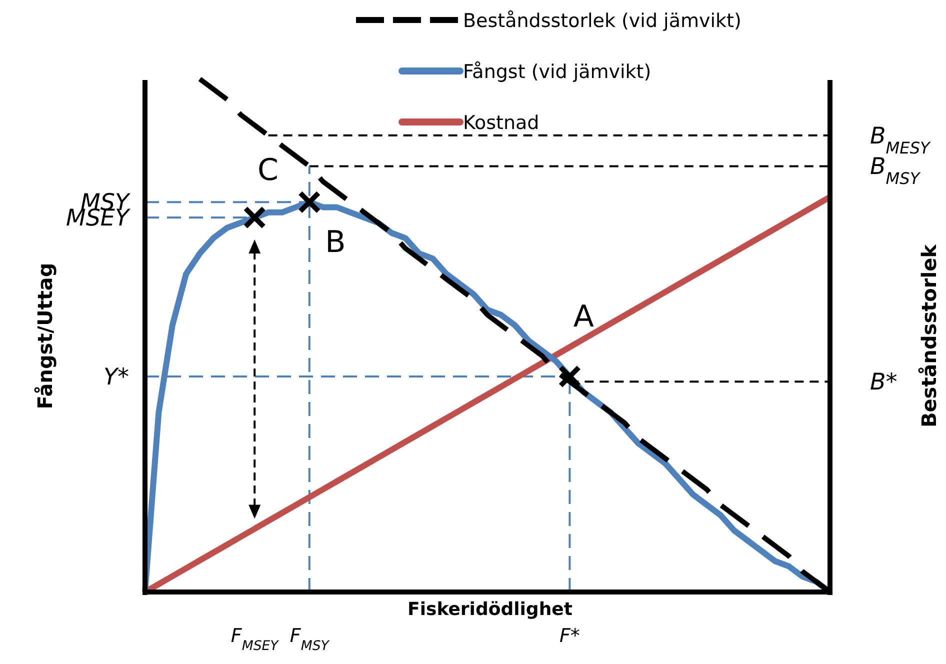  I want to click on annotation: A, so click(583, 317).